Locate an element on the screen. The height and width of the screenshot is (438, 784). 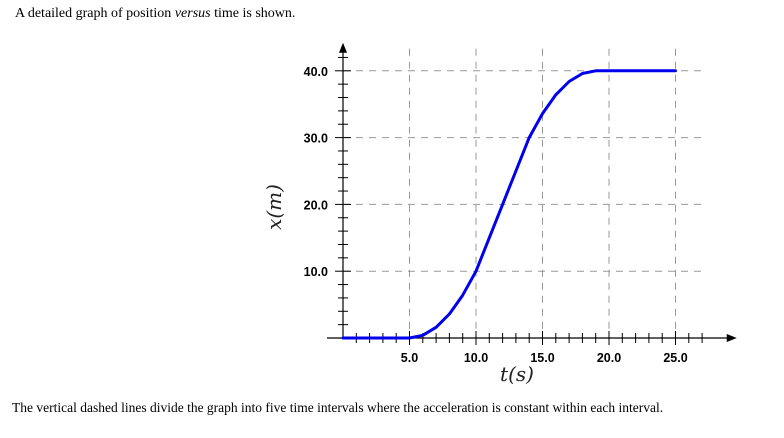
x-axis-label: t(s) is located at coordinates (517, 374).